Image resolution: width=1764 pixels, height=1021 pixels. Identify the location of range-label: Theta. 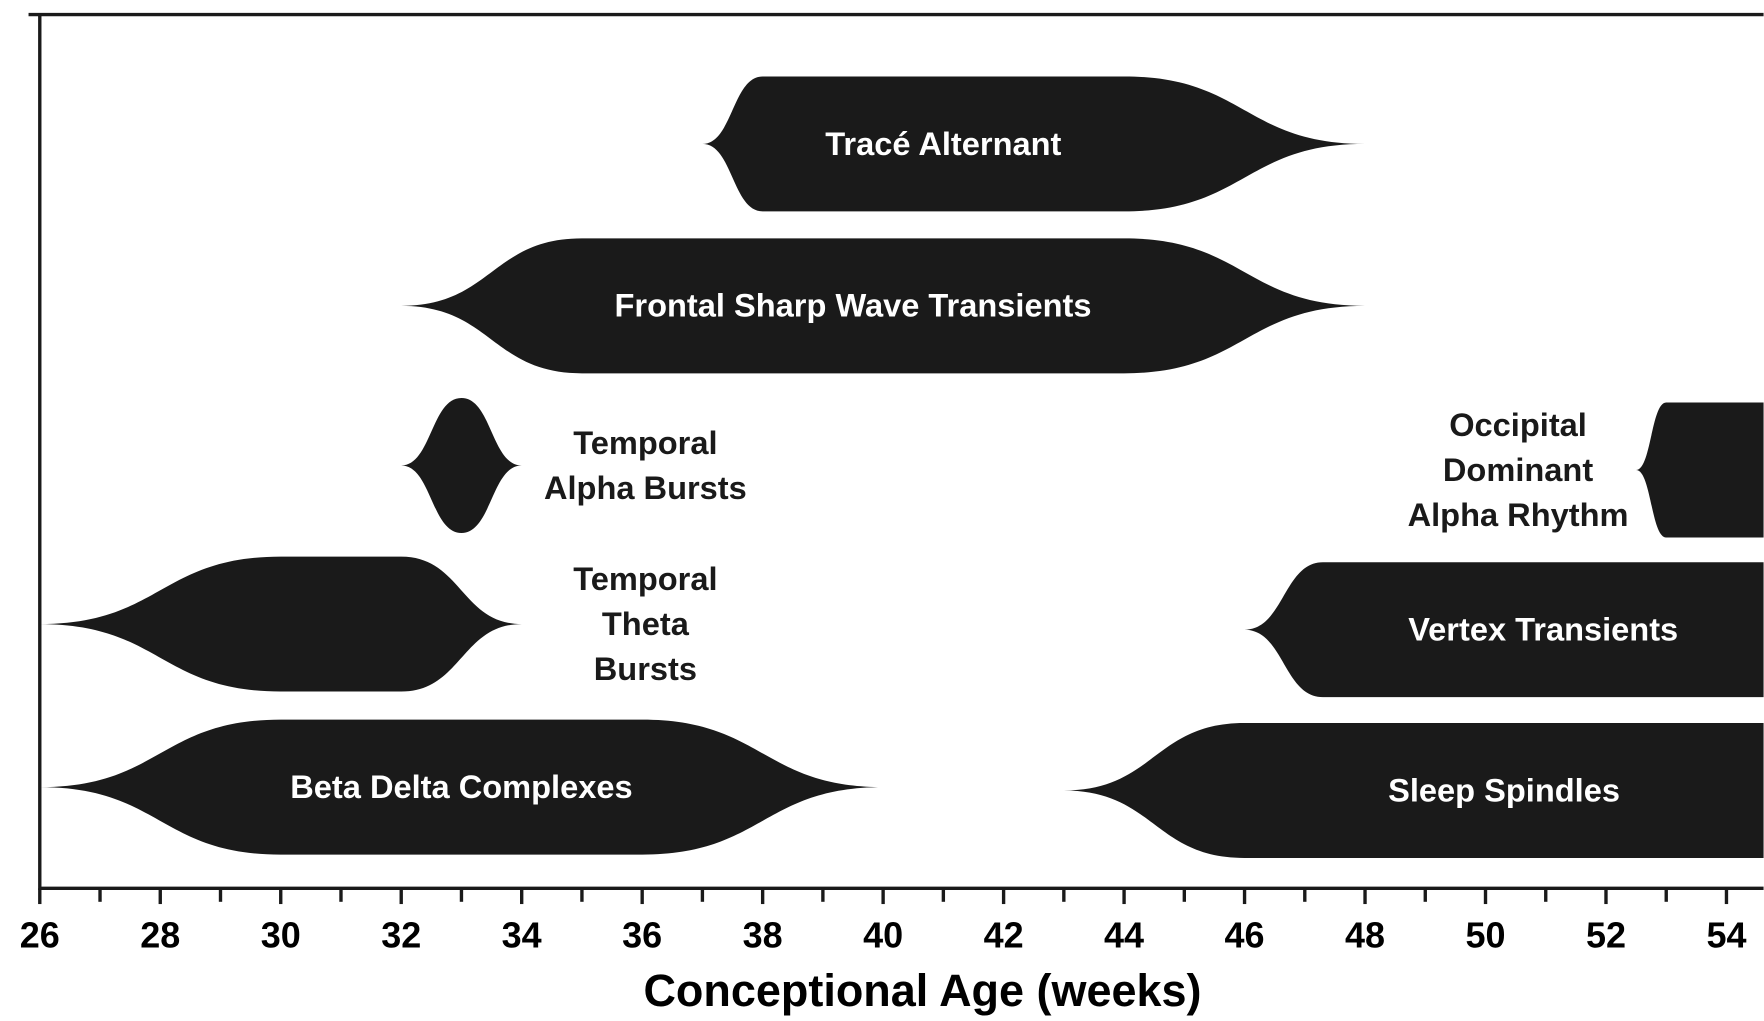
(646, 623).